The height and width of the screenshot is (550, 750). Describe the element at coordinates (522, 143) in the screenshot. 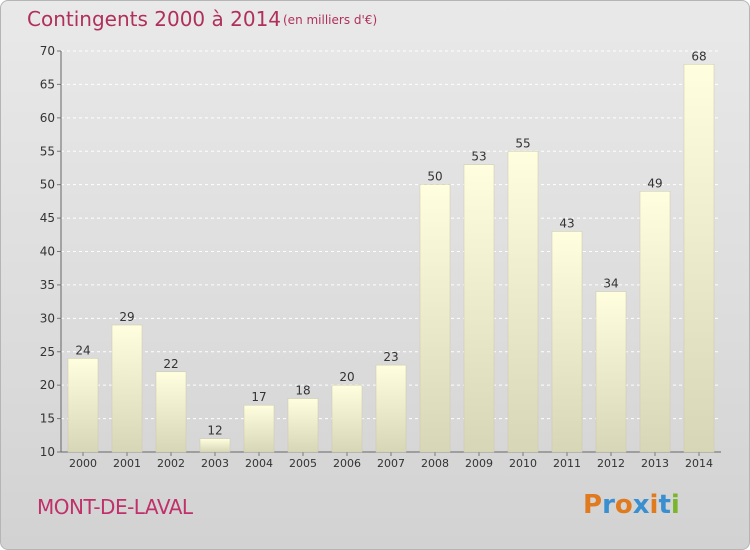

I see `bar-value-label: 55` at that location.